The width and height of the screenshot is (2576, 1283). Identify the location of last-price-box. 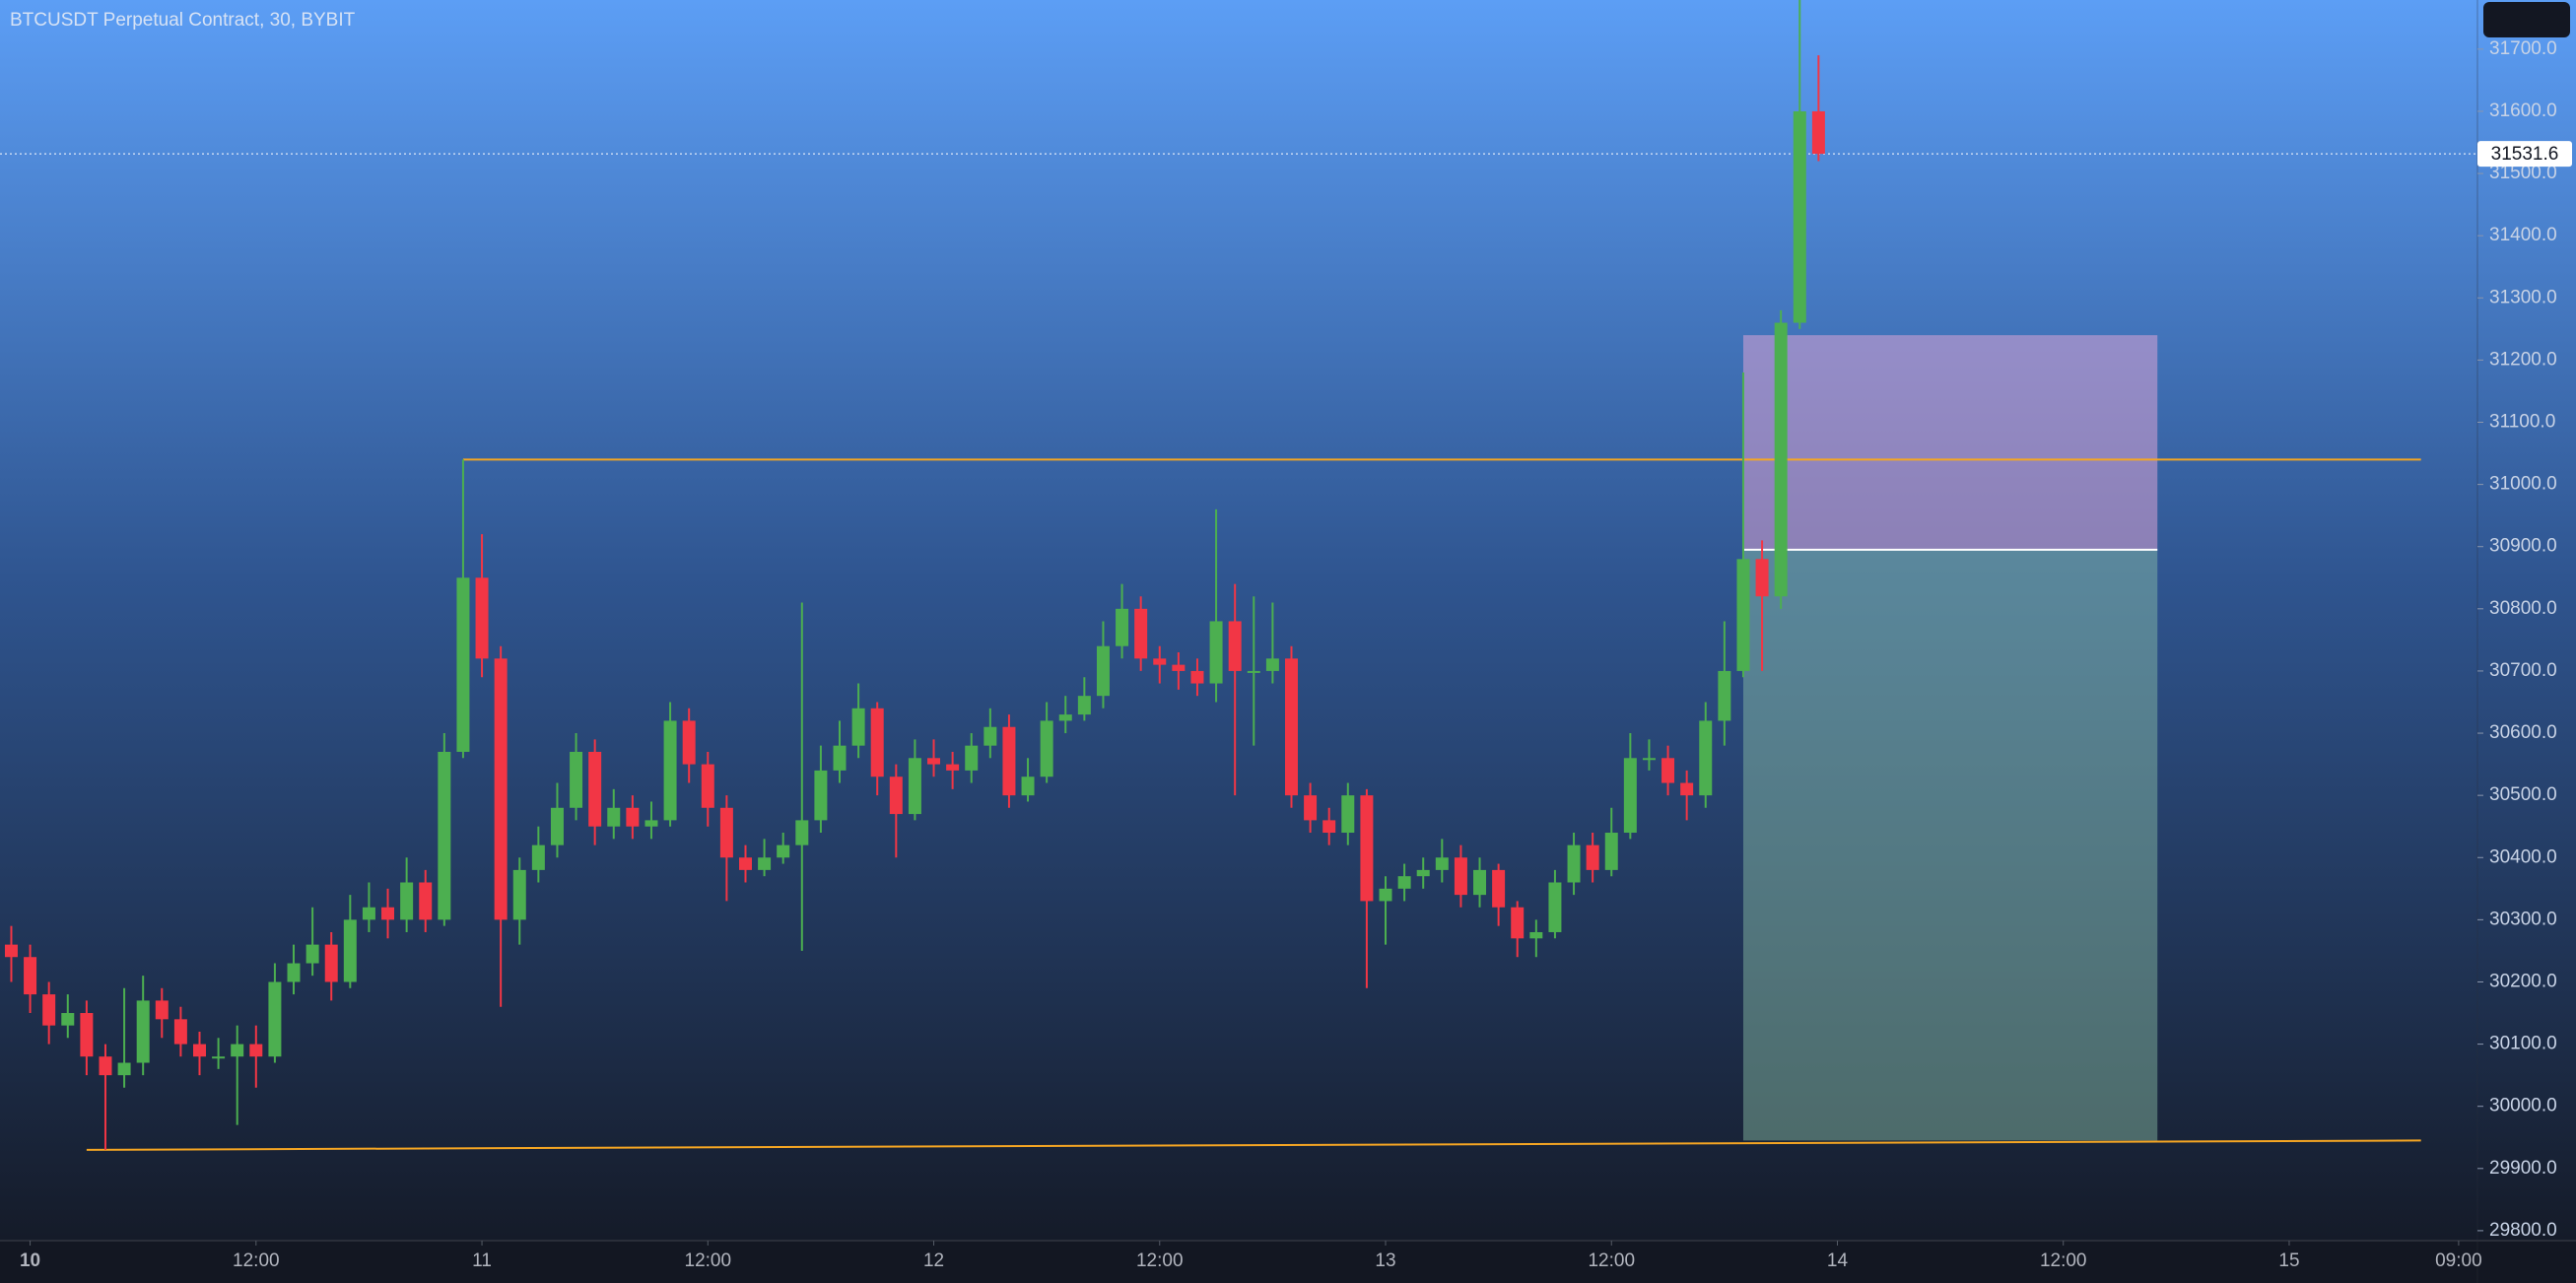
(2524, 155).